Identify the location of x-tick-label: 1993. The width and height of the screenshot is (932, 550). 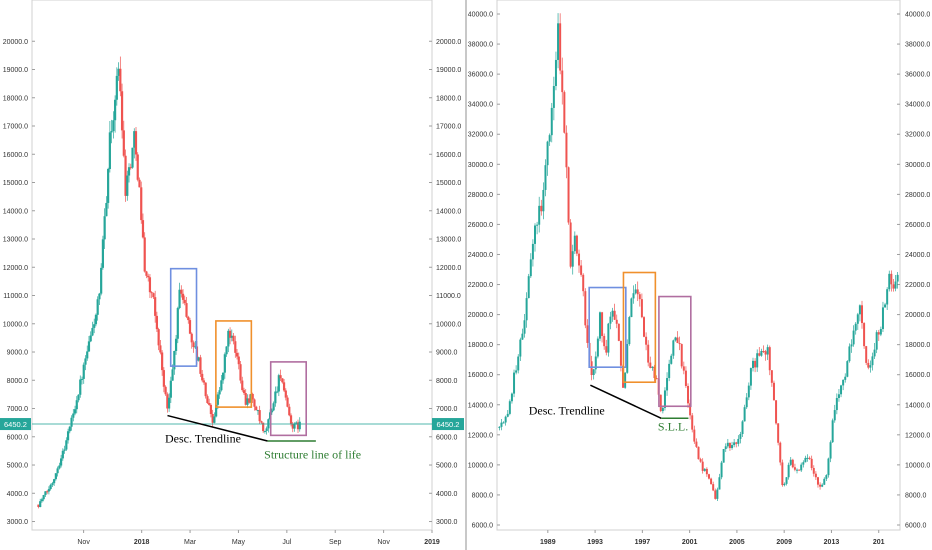
(595, 542).